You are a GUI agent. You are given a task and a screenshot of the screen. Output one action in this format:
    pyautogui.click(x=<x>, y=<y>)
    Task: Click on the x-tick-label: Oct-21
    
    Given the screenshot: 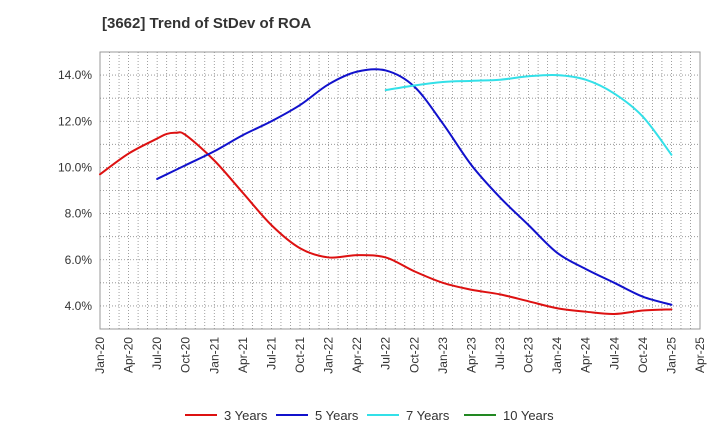 What is the action you would take?
    pyautogui.click(x=300, y=355)
    